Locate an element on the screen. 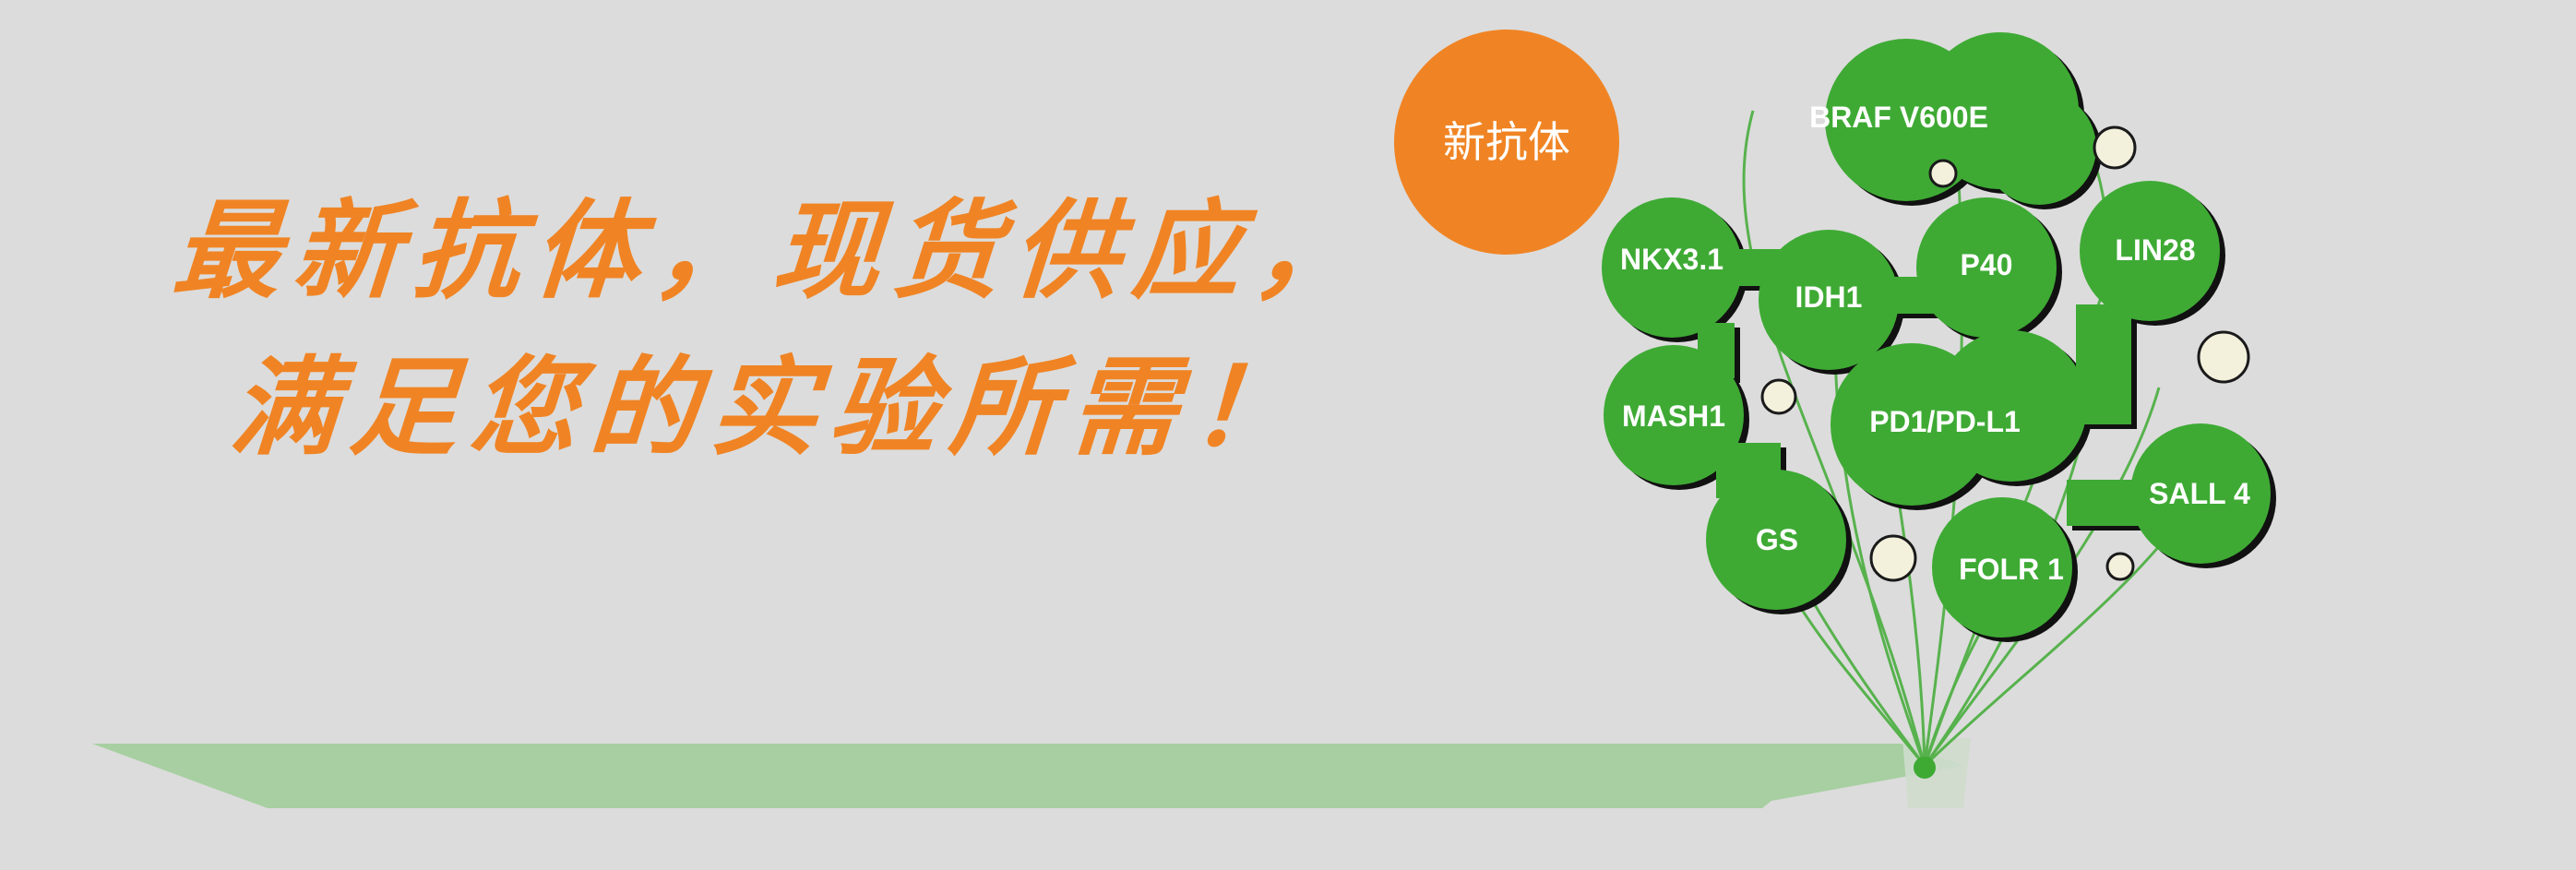 The height and width of the screenshot is (870, 2576). antibody-label-folr1: FOLR 1 is located at coordinates (2011, 569).